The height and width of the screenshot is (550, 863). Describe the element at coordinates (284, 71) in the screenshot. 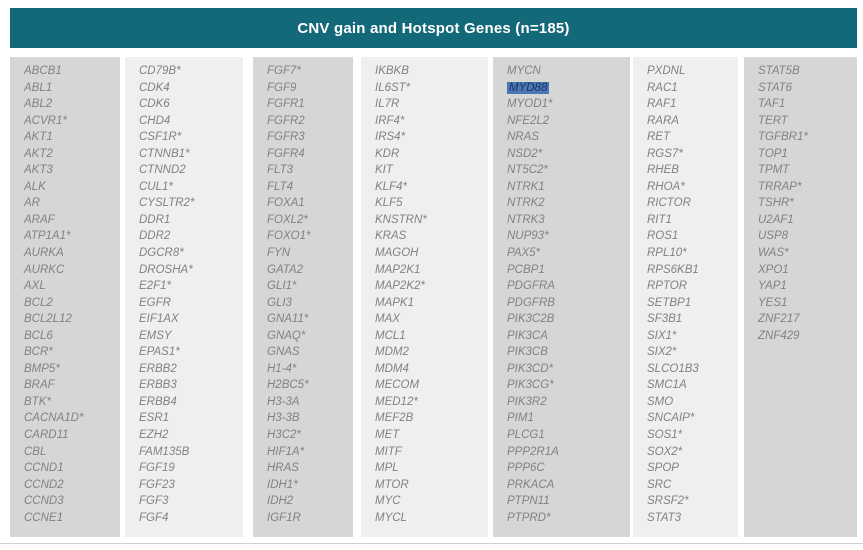

I see `gene-item: FGF7*` at that location.